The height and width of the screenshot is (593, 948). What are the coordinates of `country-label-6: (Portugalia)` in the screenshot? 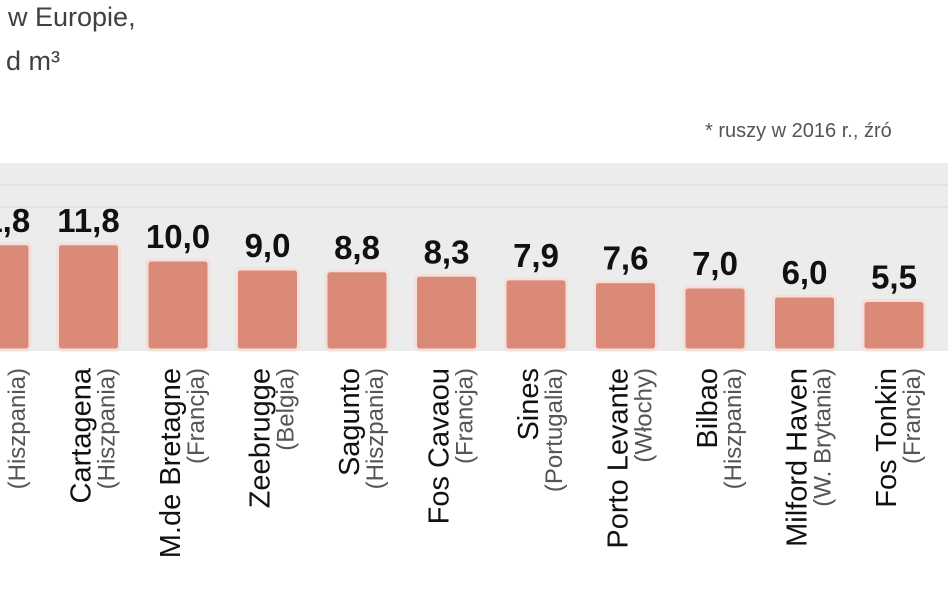 It's located at (554, 430).